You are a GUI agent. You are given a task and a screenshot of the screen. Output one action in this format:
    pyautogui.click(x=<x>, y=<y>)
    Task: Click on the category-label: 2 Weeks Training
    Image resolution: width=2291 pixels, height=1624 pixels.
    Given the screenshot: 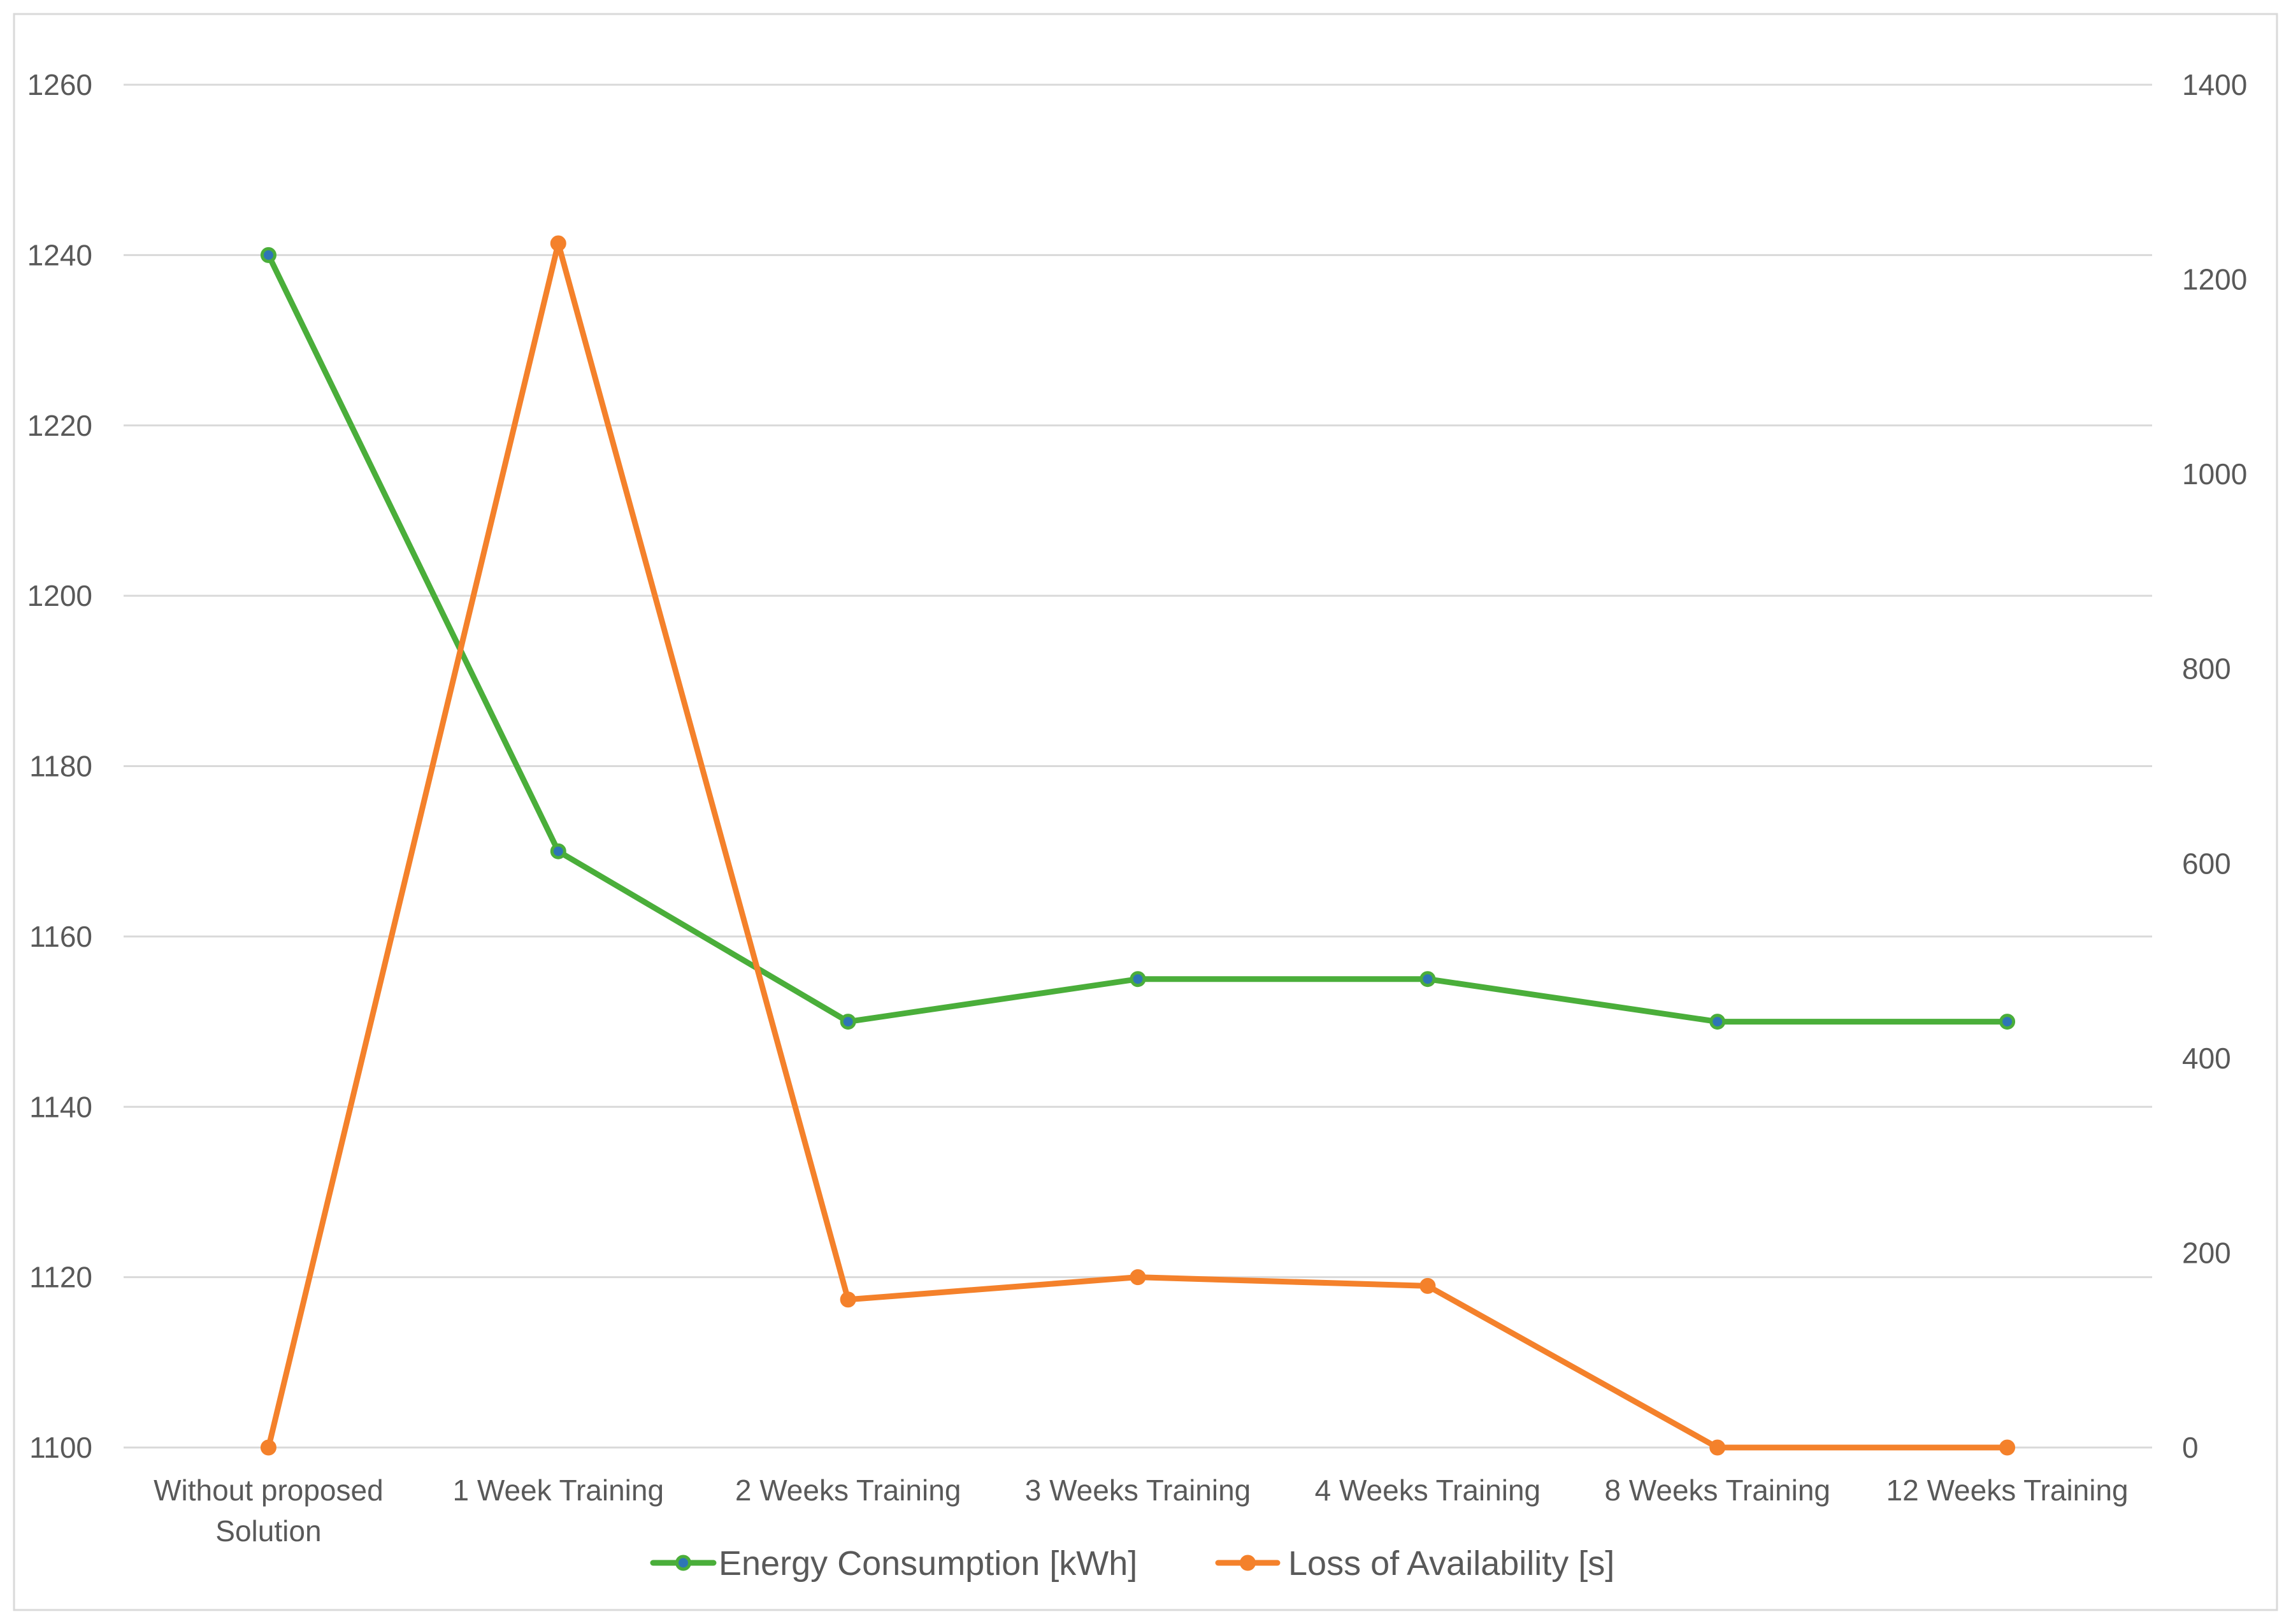 What is the action you would take?
    pyautogui.click(x=848, y=1490)
    